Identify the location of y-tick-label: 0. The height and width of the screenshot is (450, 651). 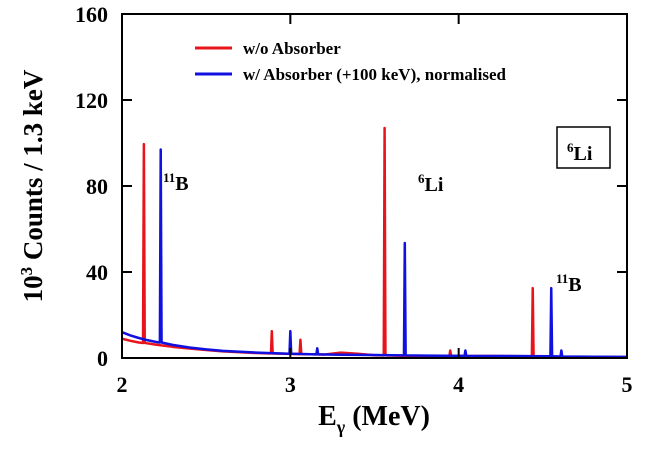
(102, 358).